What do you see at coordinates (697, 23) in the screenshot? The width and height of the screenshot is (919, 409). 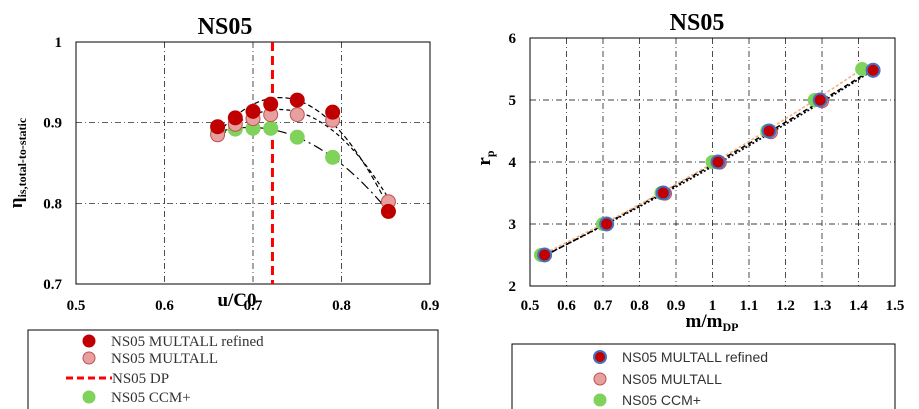 I see `chart2-title: NS05` at bounding box center [697, 23].